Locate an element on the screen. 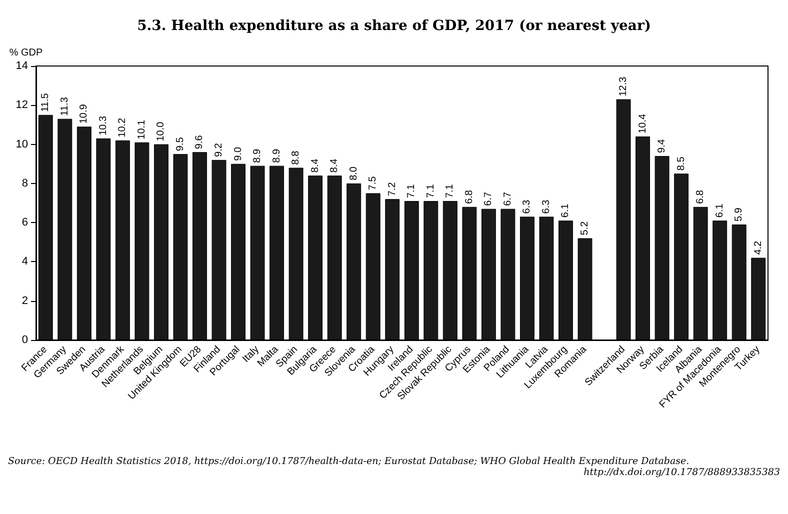 Image resolution: width=788 pixels, height=514 pixels. data-label: 10.3 is located at coordinates (103, 126).